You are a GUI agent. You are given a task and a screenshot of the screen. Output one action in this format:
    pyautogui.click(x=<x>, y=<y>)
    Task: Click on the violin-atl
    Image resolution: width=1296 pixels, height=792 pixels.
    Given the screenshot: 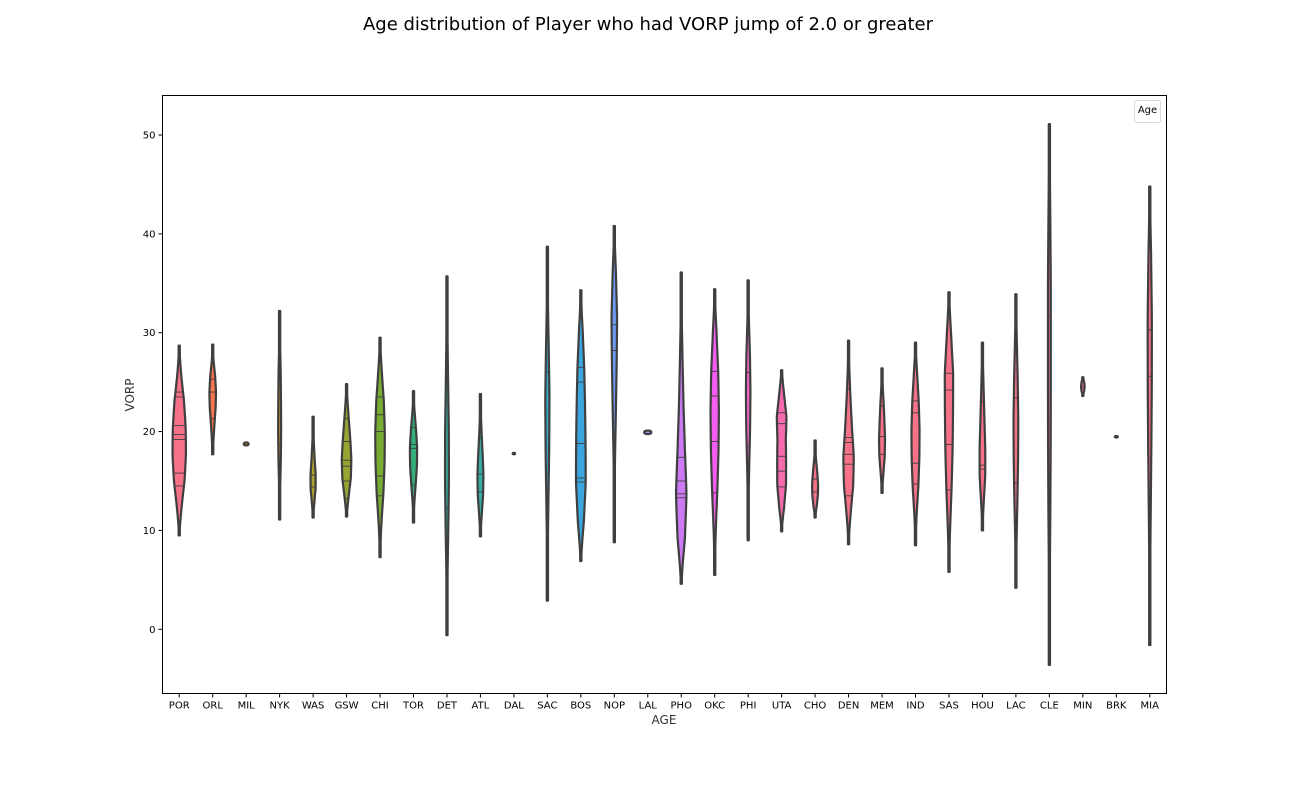 What is the action you would take?
    pyautogui.click(x=480, y=465)
    